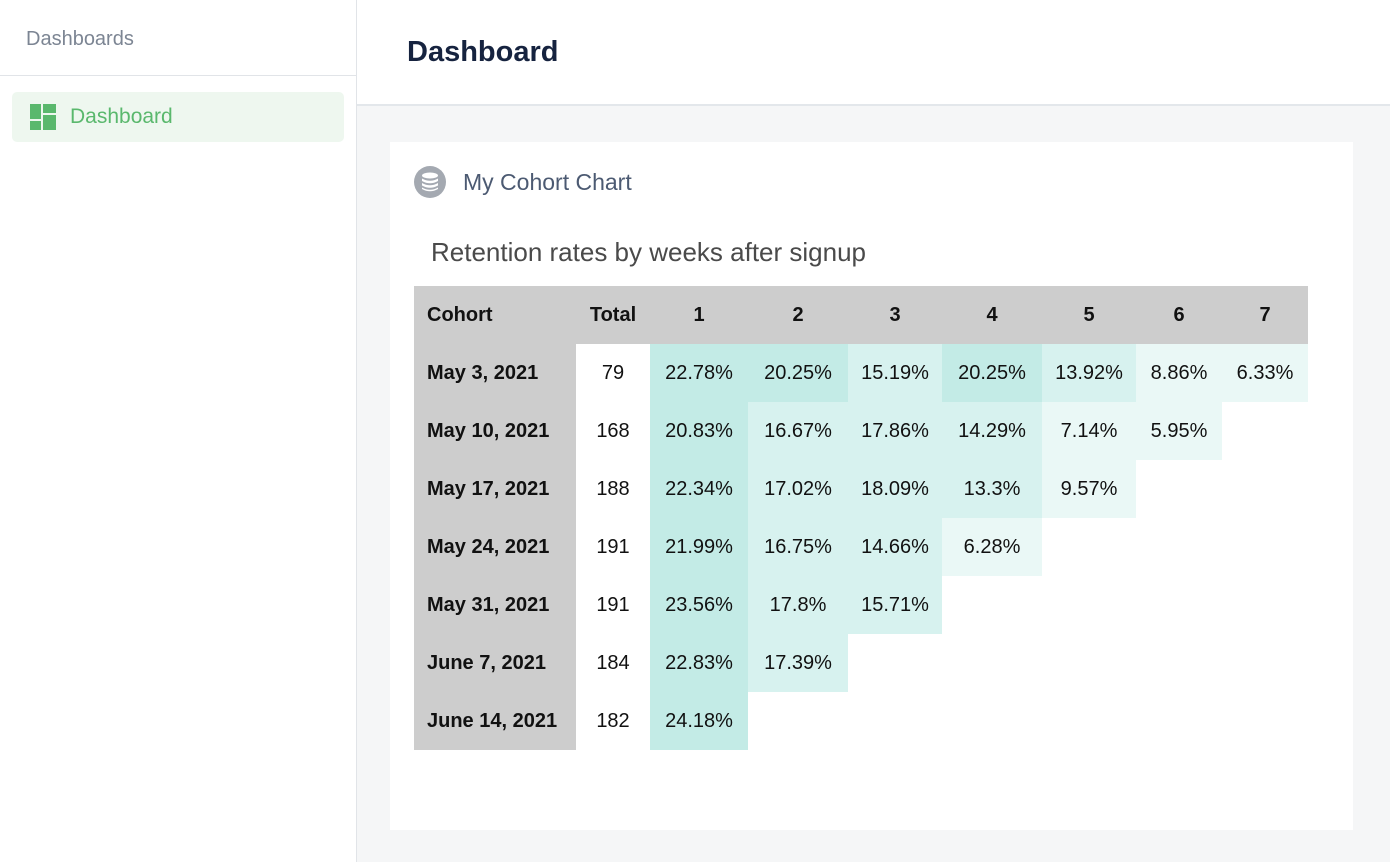 This screenshot has width=1390, height=862. I want to click on retention-cell: 13.92%, so click(1089, 373).